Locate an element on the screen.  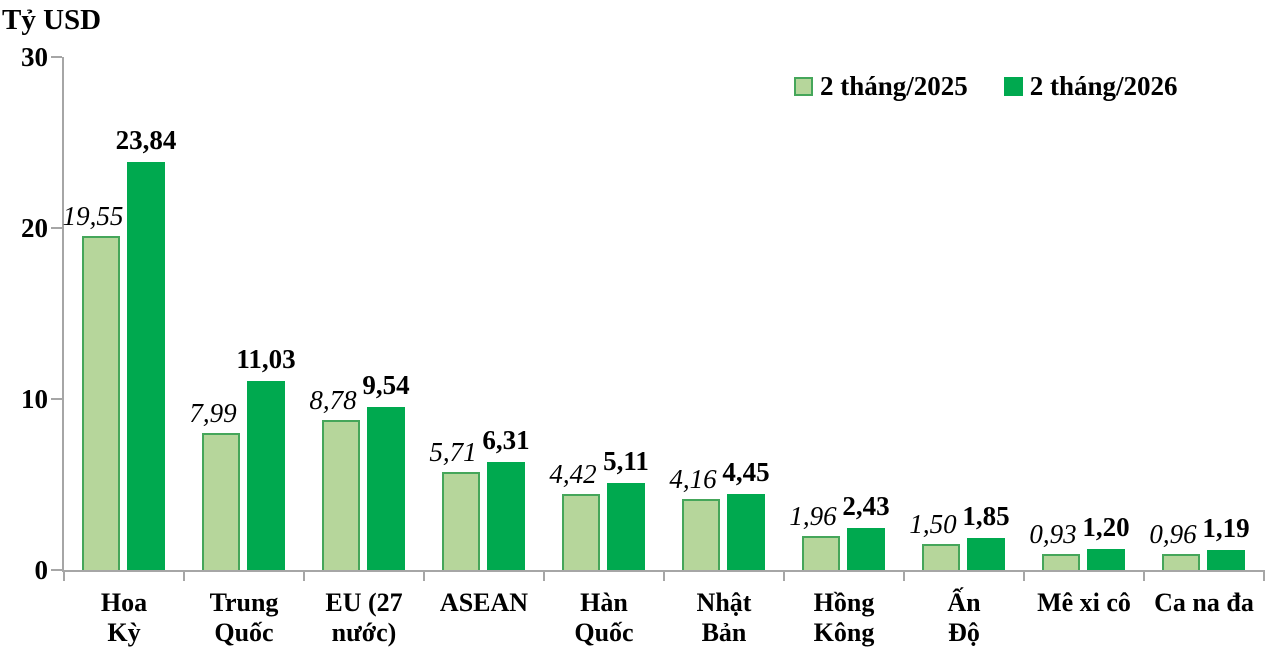
legend-entry-2025: 2 tháng/2025 is located at coordinates (881, 86).